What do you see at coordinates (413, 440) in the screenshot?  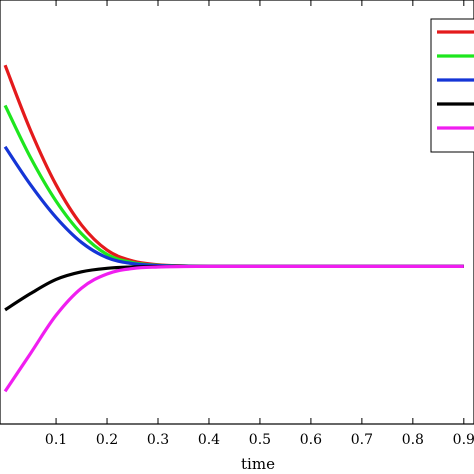 I see `x-tick-label: 0.8` at bounding box center [413, 440].